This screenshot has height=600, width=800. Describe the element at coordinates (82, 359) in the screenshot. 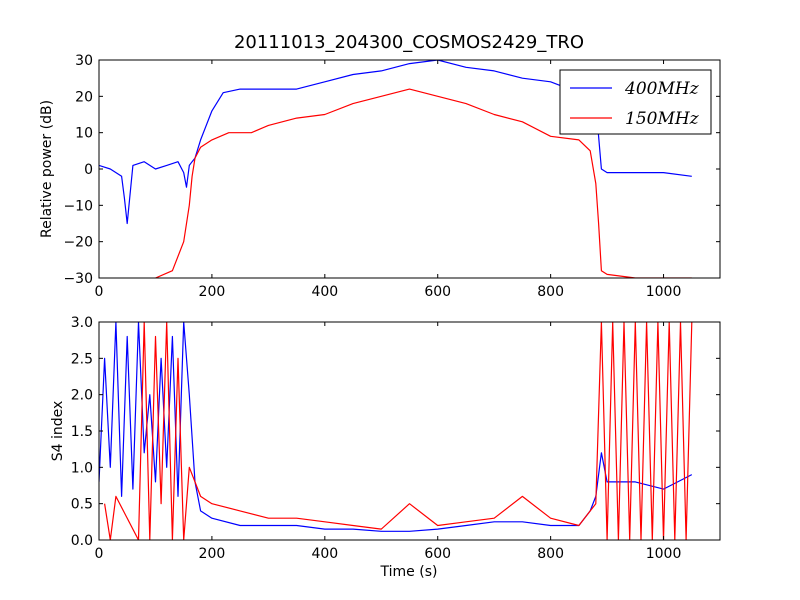

I see `y-tick-label: 2.5` at that location.